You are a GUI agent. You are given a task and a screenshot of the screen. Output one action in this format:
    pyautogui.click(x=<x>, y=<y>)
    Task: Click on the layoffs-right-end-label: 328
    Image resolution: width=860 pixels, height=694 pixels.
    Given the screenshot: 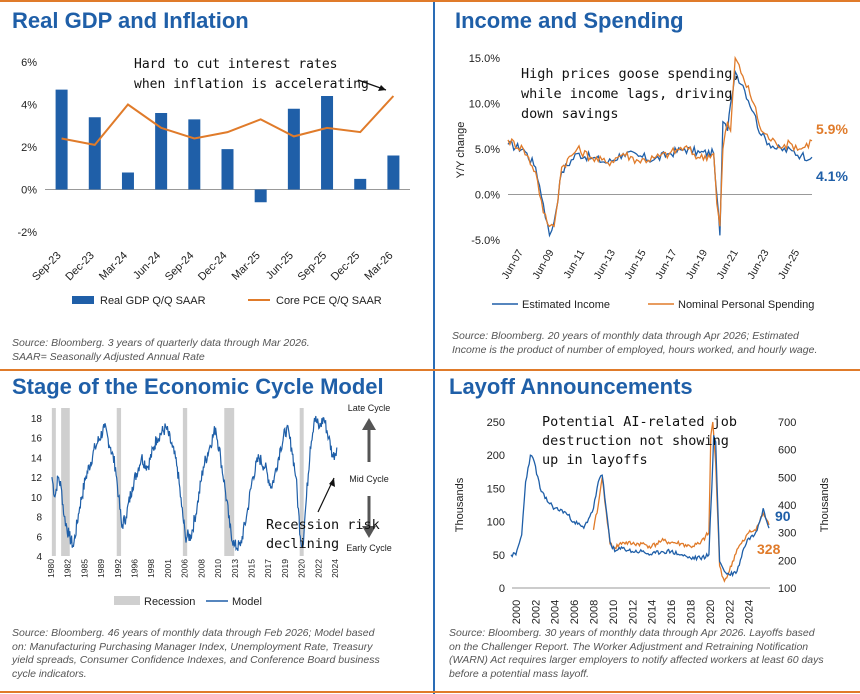 What is the action you would take?
    pyautogui.click(x=769, y=549)
    